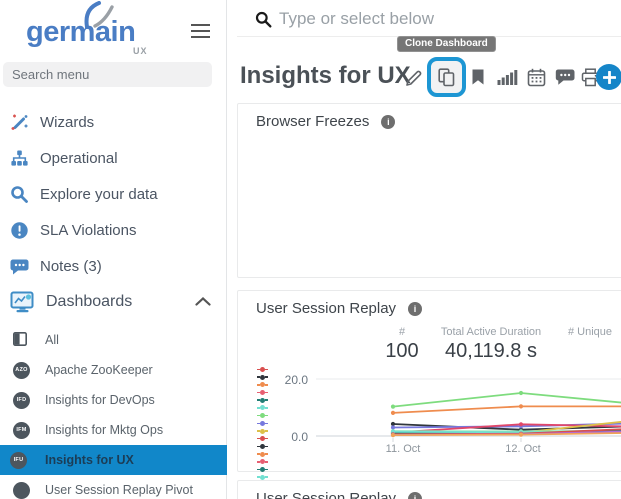  I want to click on dashboard-monitor-icon, so click(22, 302).